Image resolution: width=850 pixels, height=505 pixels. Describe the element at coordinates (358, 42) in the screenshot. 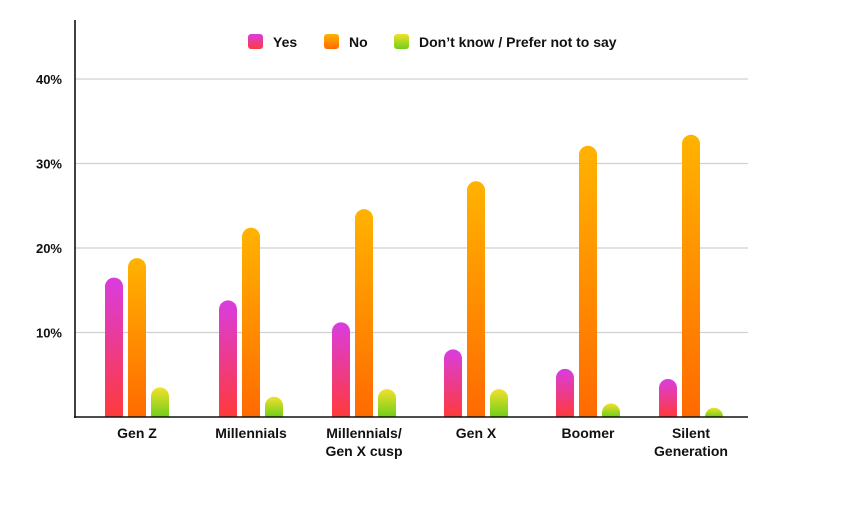

I see `legend-label: No` at that location.